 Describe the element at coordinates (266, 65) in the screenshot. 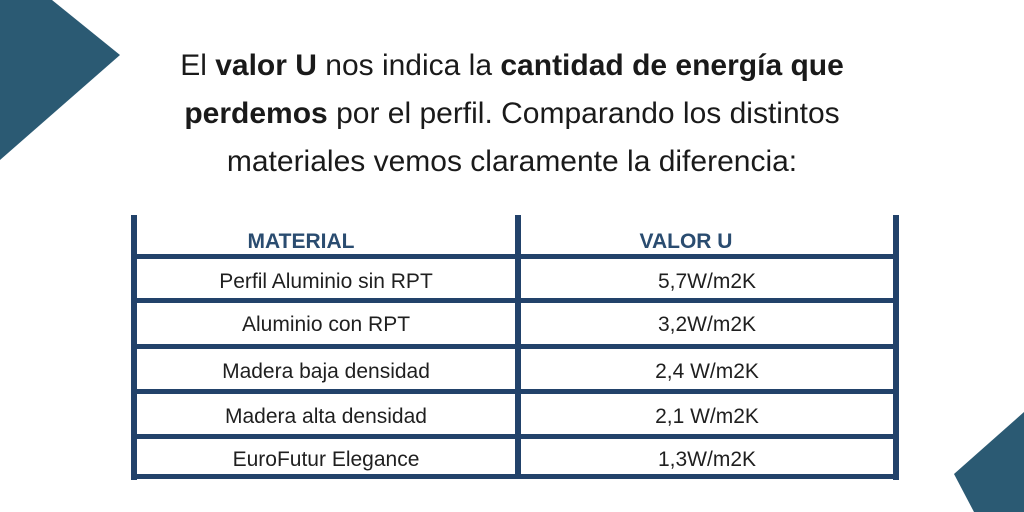

I see `intro-bold-valor-u: valor U` at that location.